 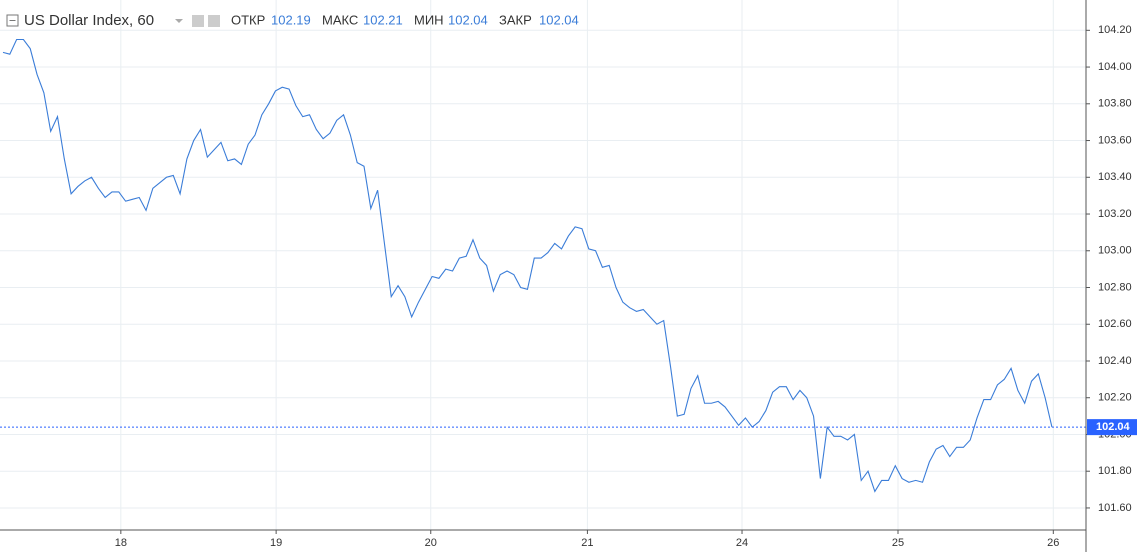 What do you see at coordinates (898, 543) in the screenshot?
I see `x-tick-label: 25` at bounding box center [898, 543].